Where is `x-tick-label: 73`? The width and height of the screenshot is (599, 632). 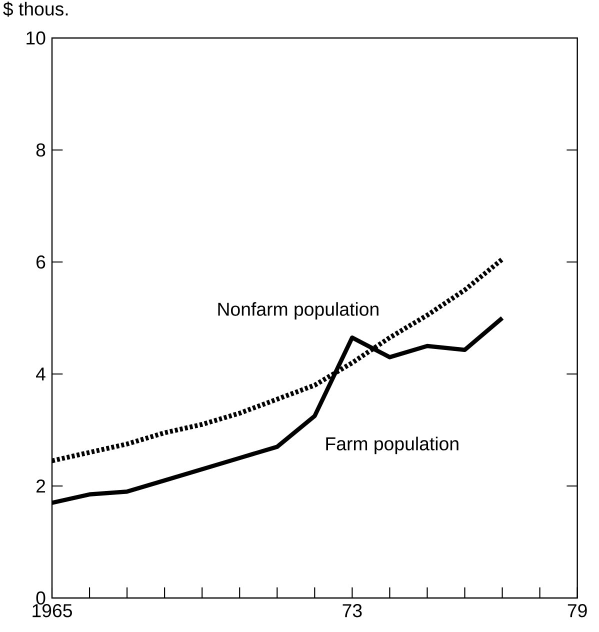
x-tick-label: 73 is located at coordinates (352, 611).